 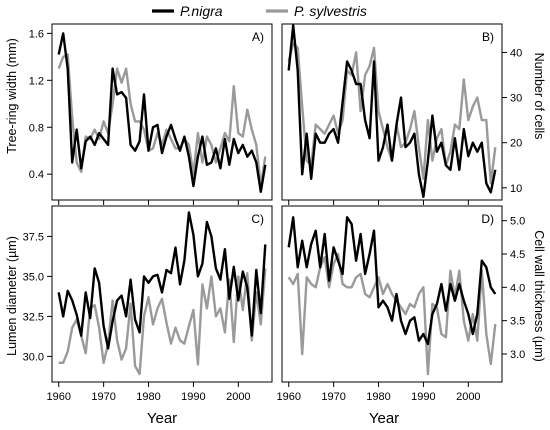 I want to click on y-axis-label-number-of-cells: Number of cells, so click(x=539, y=96).